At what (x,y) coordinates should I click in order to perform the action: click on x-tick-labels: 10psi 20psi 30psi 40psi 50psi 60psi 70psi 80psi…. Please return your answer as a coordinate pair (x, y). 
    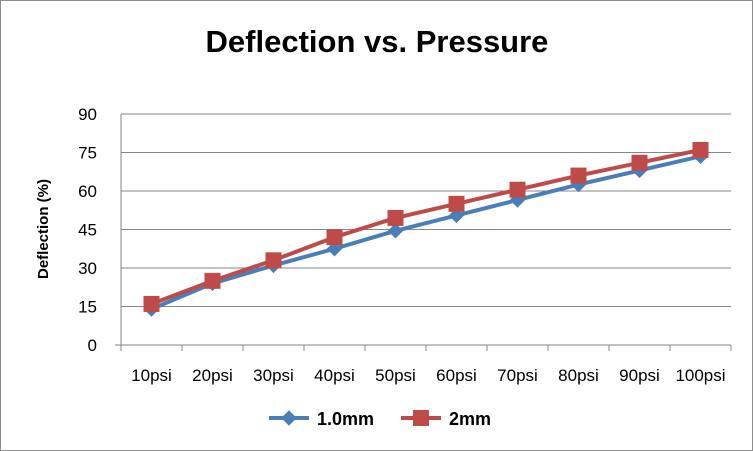
    Looking at the image, I should click on (428, 375).